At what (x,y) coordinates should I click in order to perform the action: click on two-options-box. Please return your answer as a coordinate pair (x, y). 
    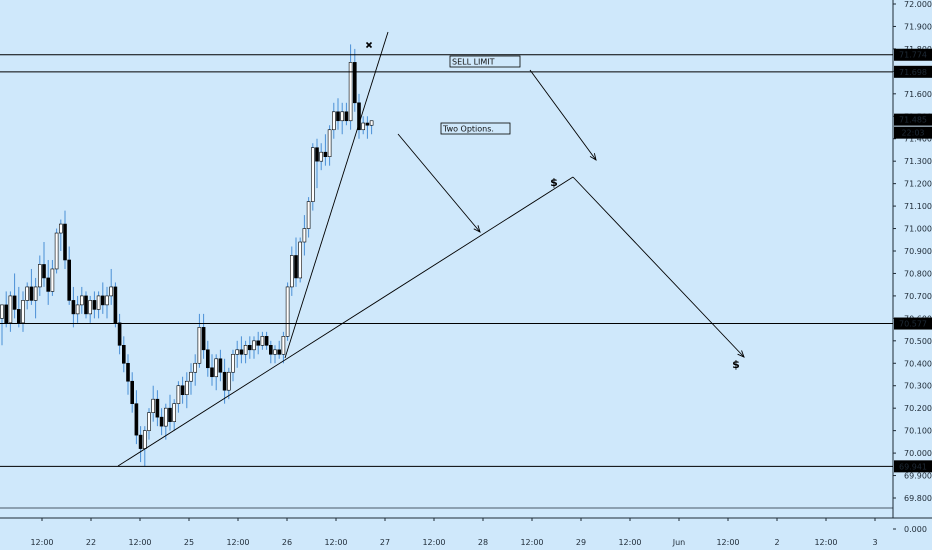
    Looking at the image, I should click on (475, 128).